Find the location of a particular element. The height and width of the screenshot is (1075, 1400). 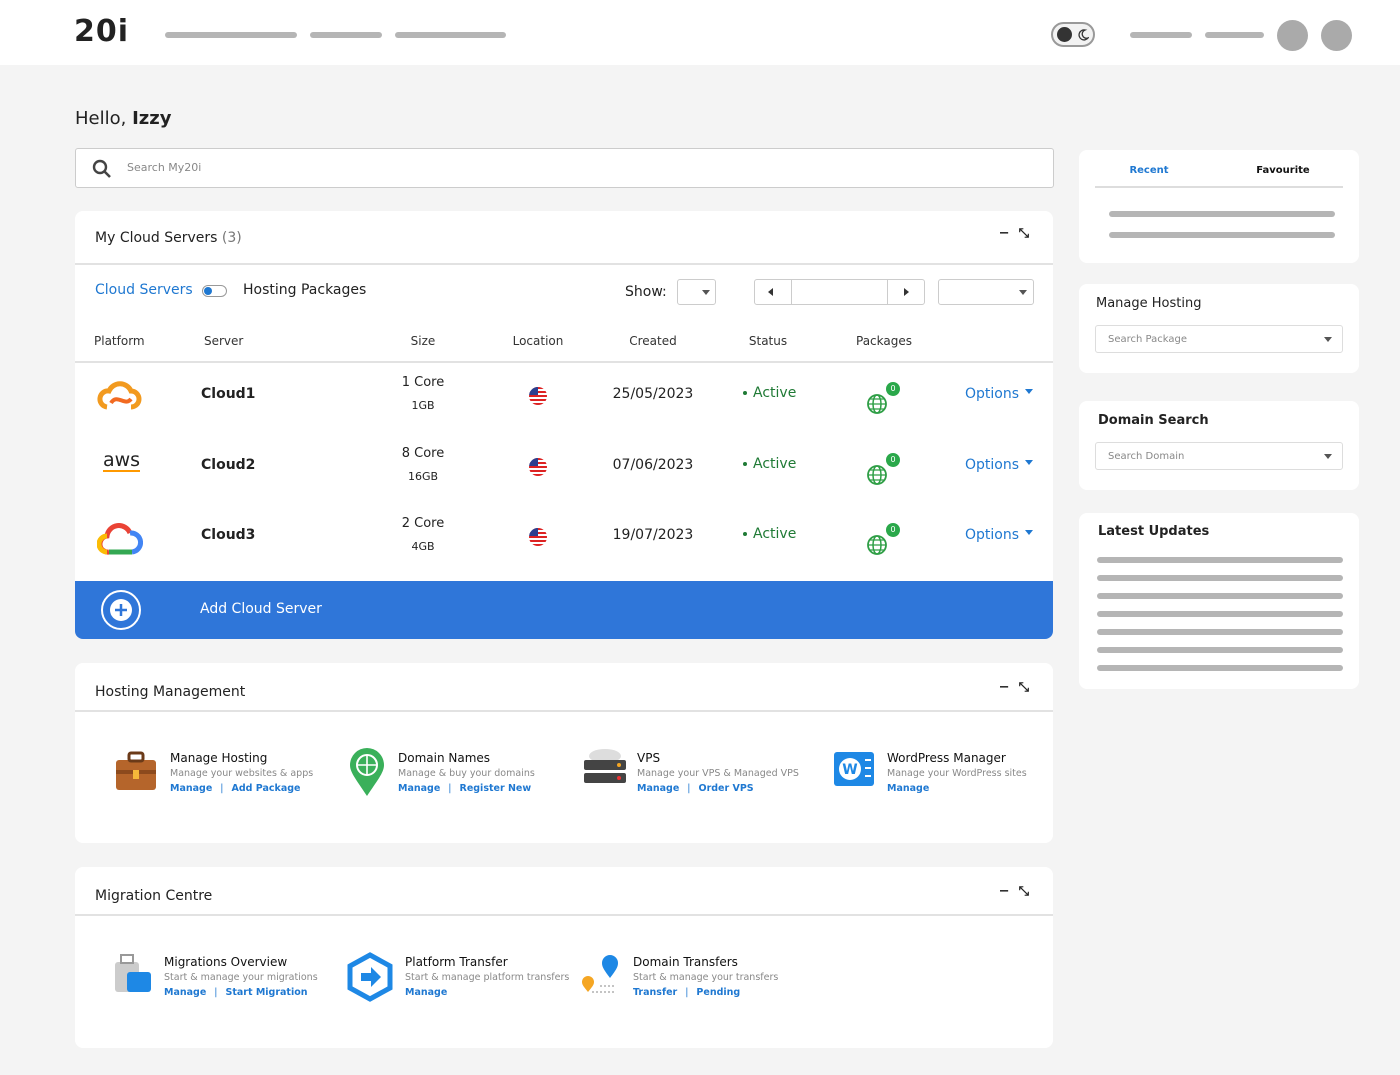

recent-card: Recent Favourite is located at coordinates (1219, 206).